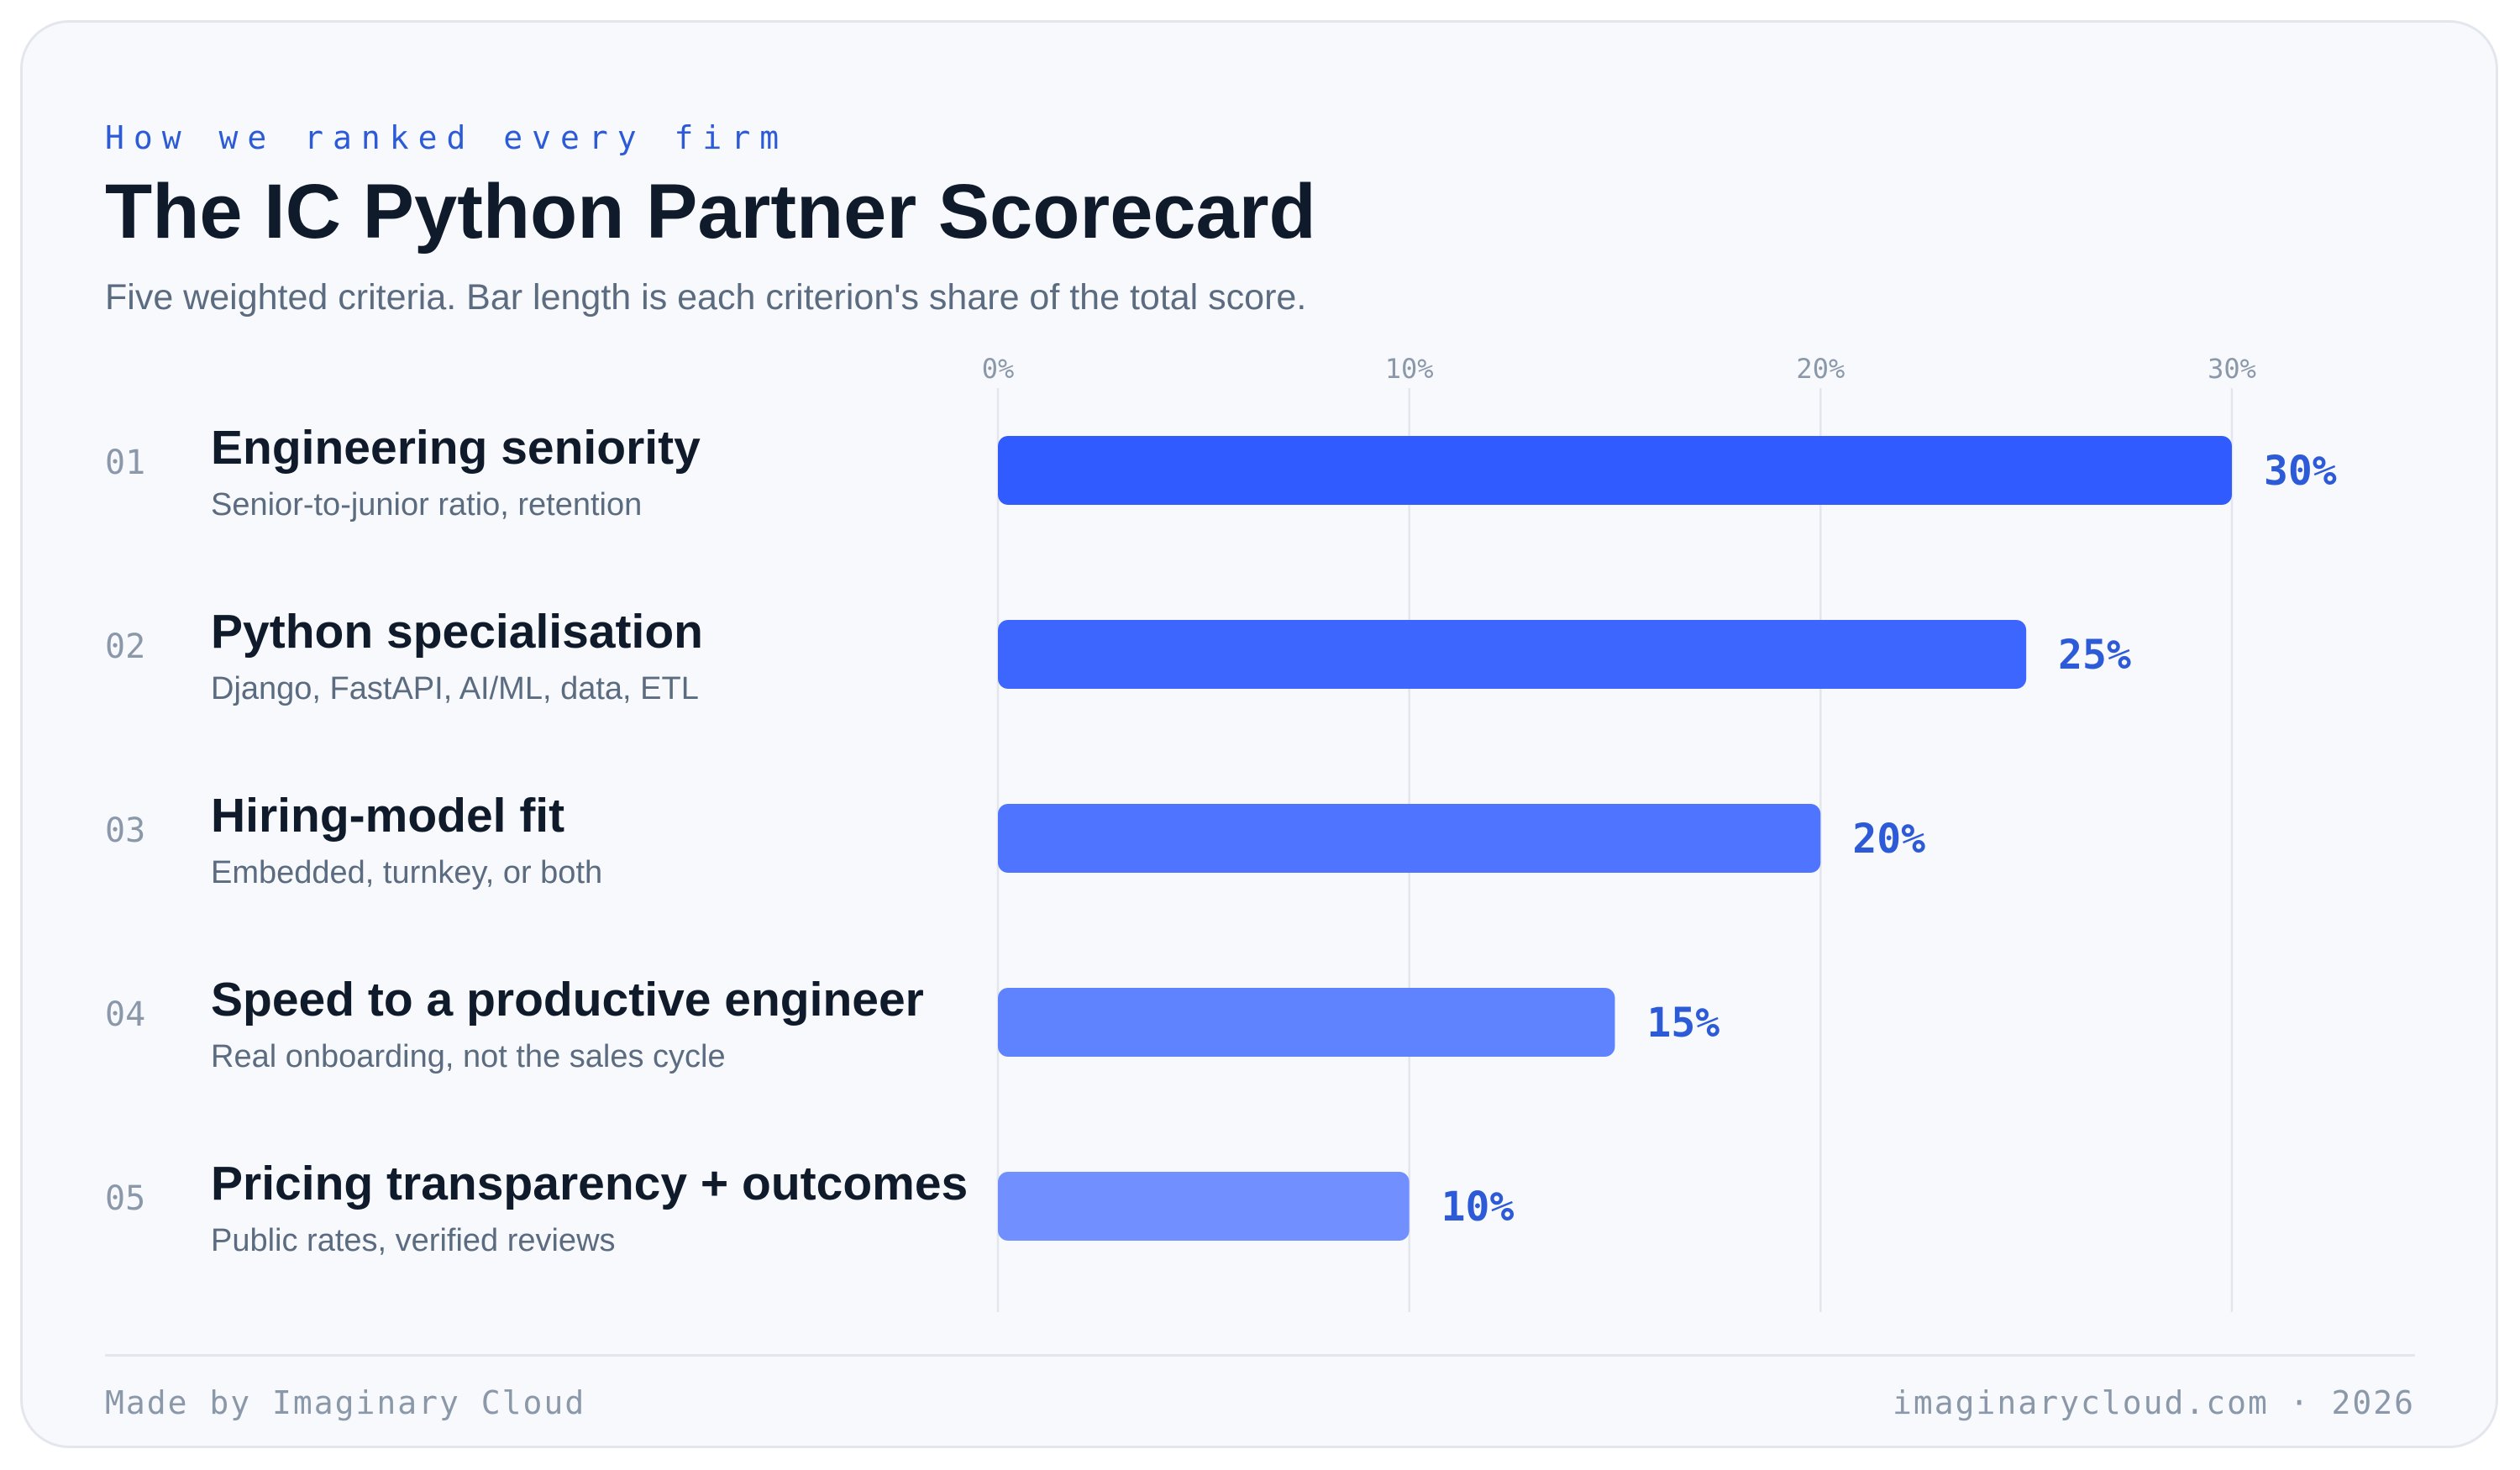 This screenshot has width=2520, height=1470. What do you see at coordinates (1478, 1207) in the screenshot?
I see `bar-value-label: 10%` at bounding box center [1478, 1207].